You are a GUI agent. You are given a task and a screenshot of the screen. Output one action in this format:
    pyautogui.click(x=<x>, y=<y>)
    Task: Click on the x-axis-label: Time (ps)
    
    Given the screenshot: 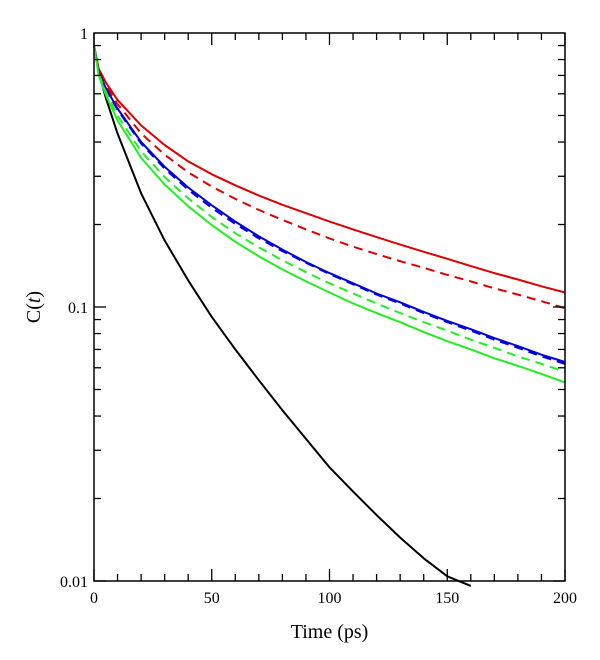 What is the action you would take?
    pyautogui.click(x=330, y=632)
    